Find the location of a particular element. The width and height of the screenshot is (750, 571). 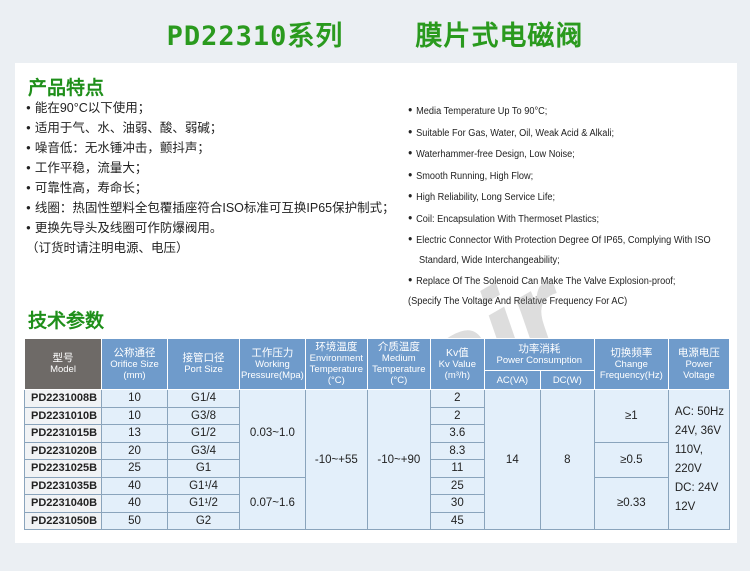

cell-freq: ≥0.33 is located at coordinates (631, 503).